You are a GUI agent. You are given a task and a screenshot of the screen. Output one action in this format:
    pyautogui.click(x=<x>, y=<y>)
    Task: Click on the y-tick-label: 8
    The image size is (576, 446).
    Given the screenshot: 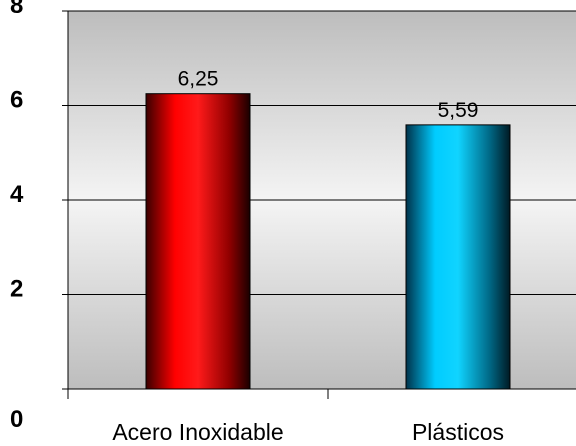 What is the action you would take?
    pyautogui.click(x=16, y=9)
    